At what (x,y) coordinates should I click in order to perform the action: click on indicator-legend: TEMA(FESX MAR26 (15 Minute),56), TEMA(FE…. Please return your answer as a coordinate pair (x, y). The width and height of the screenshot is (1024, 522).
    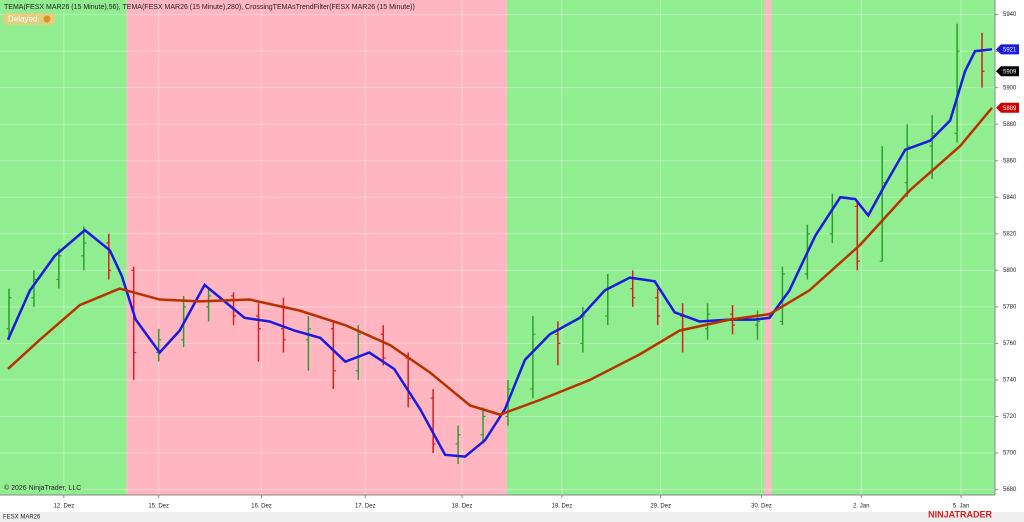
    Looking at the image, I should click on (209, 7).